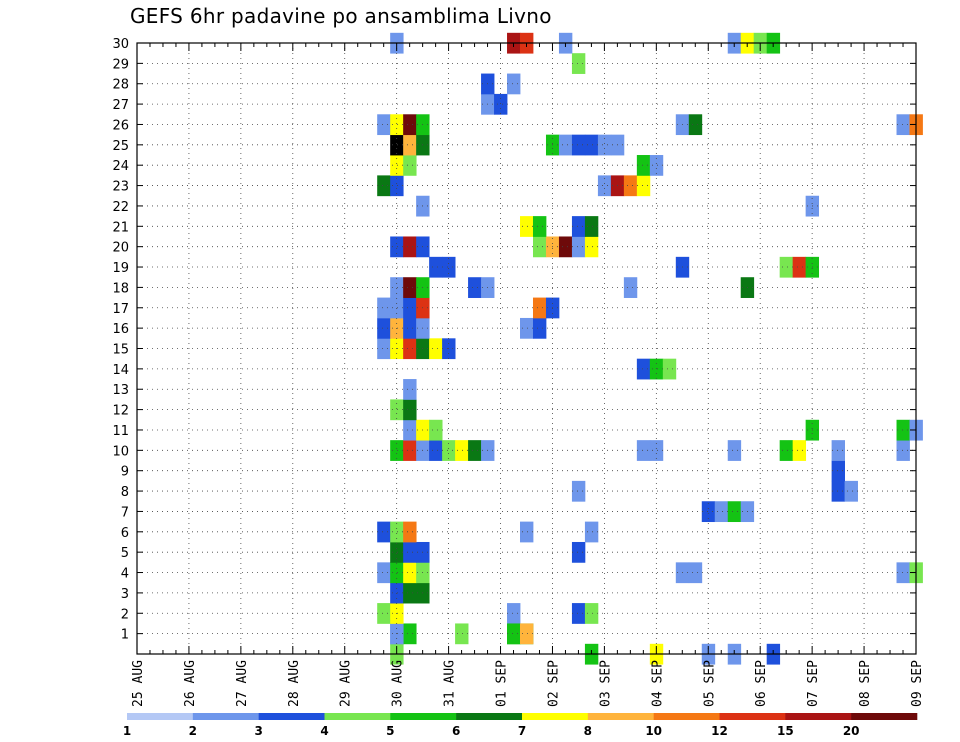 The width and height of the screenshot is (960, 742). Describe the element at coordinates (125, 512) in the screenshot. I see `y-tick-label: 7` at that location.